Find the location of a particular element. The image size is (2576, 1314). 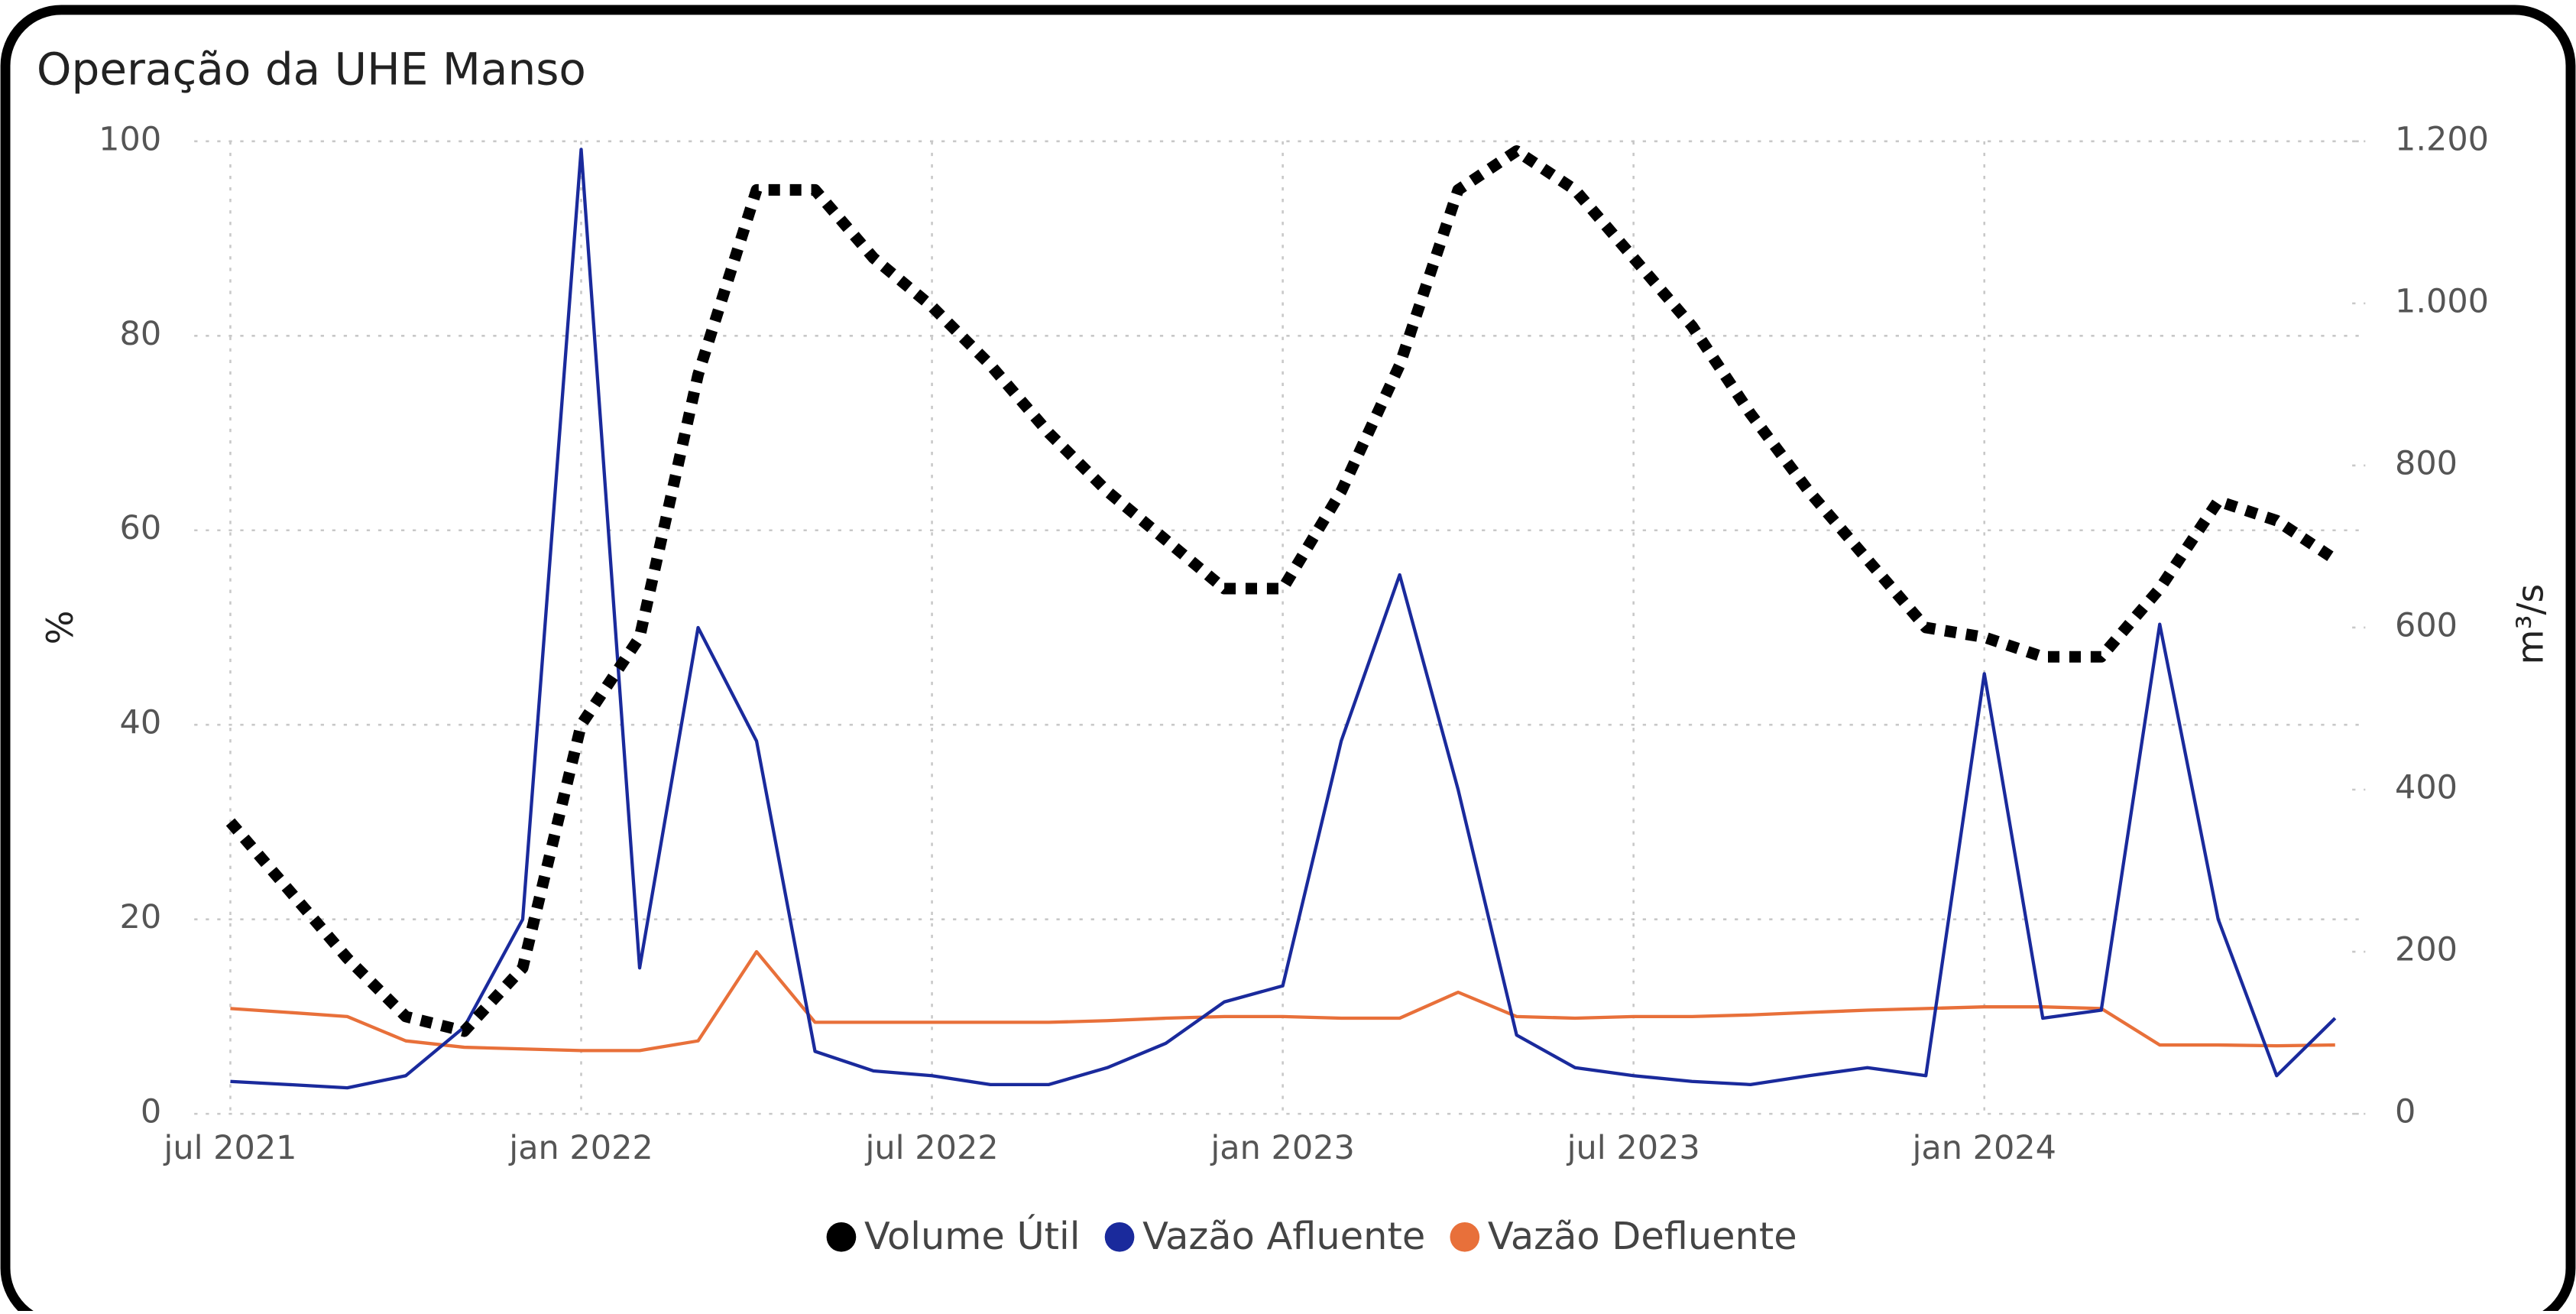

y2-tick-label: 800 is located at coordinates (2426, 463).